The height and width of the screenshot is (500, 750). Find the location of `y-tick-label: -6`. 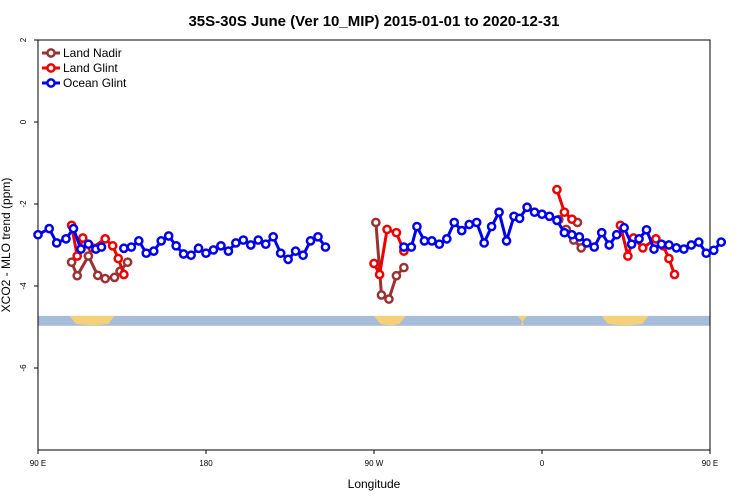

y-tick-label: -6 is located at coordinates (23, 368).